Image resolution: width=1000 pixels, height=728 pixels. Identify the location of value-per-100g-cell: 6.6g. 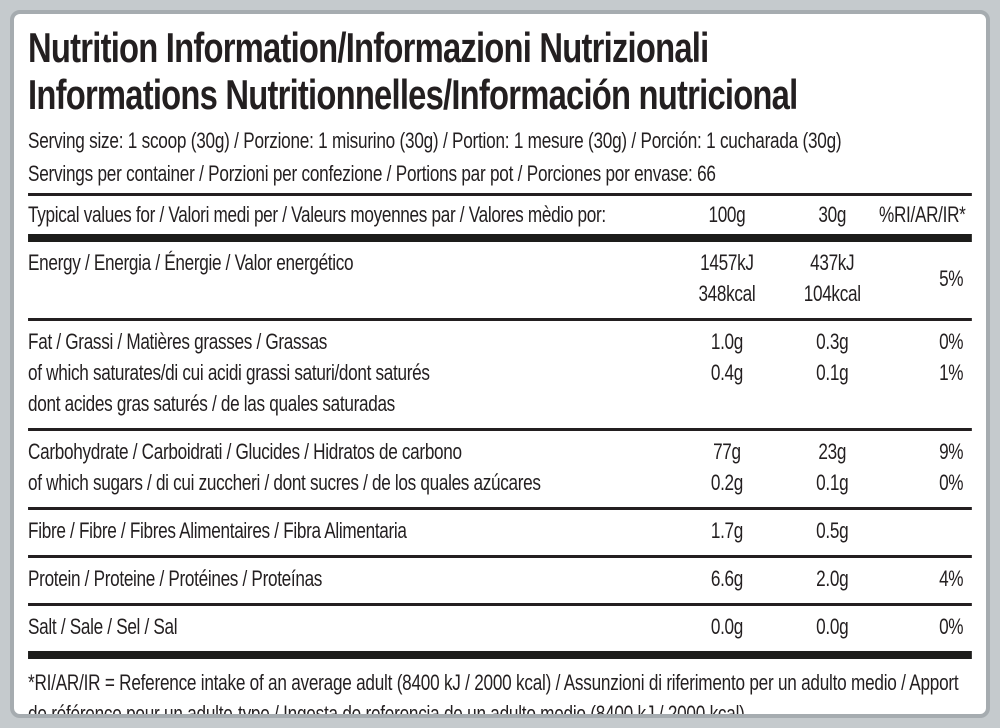
(726, 578).